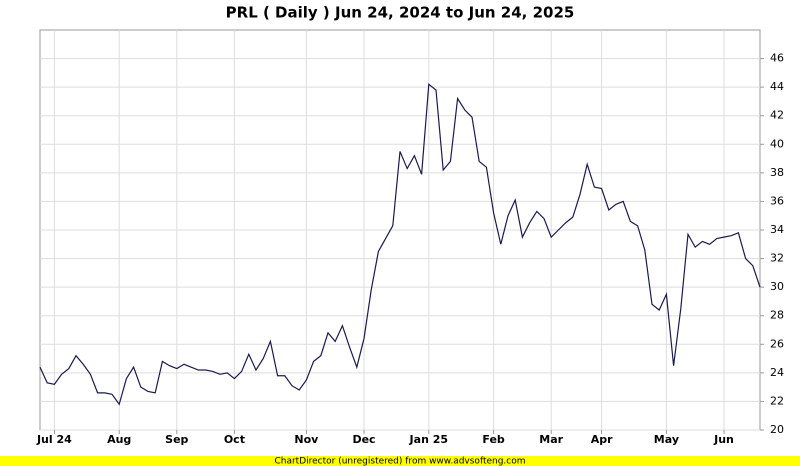 This screenshot has height=466, width=800. What do you see at coordinates (54, 439) in the screenshot?
I see `x-tick-label: Jul 24` at bounding box center [54, 439].